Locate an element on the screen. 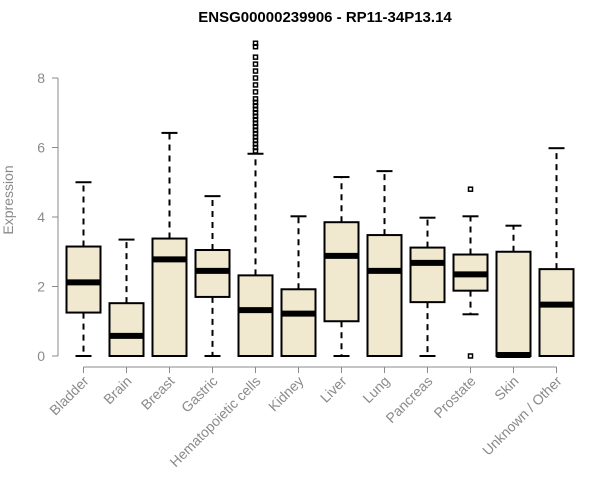 The height and width of the screenshot is (500, 600). y-tick-label: 8 is located at coordinates (41, 78).